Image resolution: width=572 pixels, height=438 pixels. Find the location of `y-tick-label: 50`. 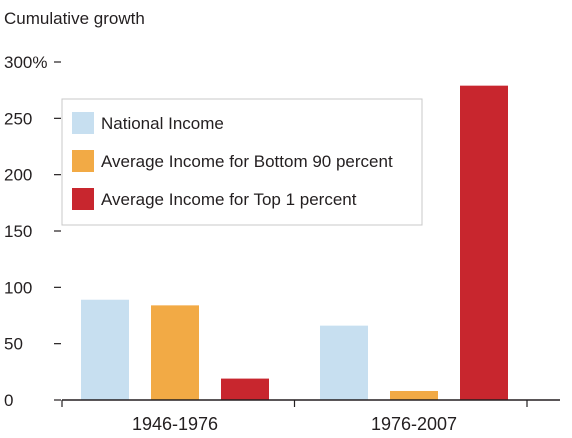

y-tick-label: 50 is located at coordinates (13, 344).